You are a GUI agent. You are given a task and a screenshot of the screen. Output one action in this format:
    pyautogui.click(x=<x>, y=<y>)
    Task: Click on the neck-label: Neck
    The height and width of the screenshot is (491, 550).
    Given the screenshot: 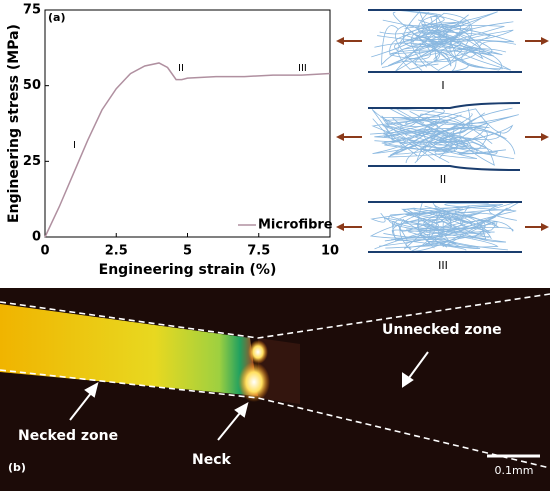 What is the action you would take?
    pyautogui.click(x=212, y=460)
    